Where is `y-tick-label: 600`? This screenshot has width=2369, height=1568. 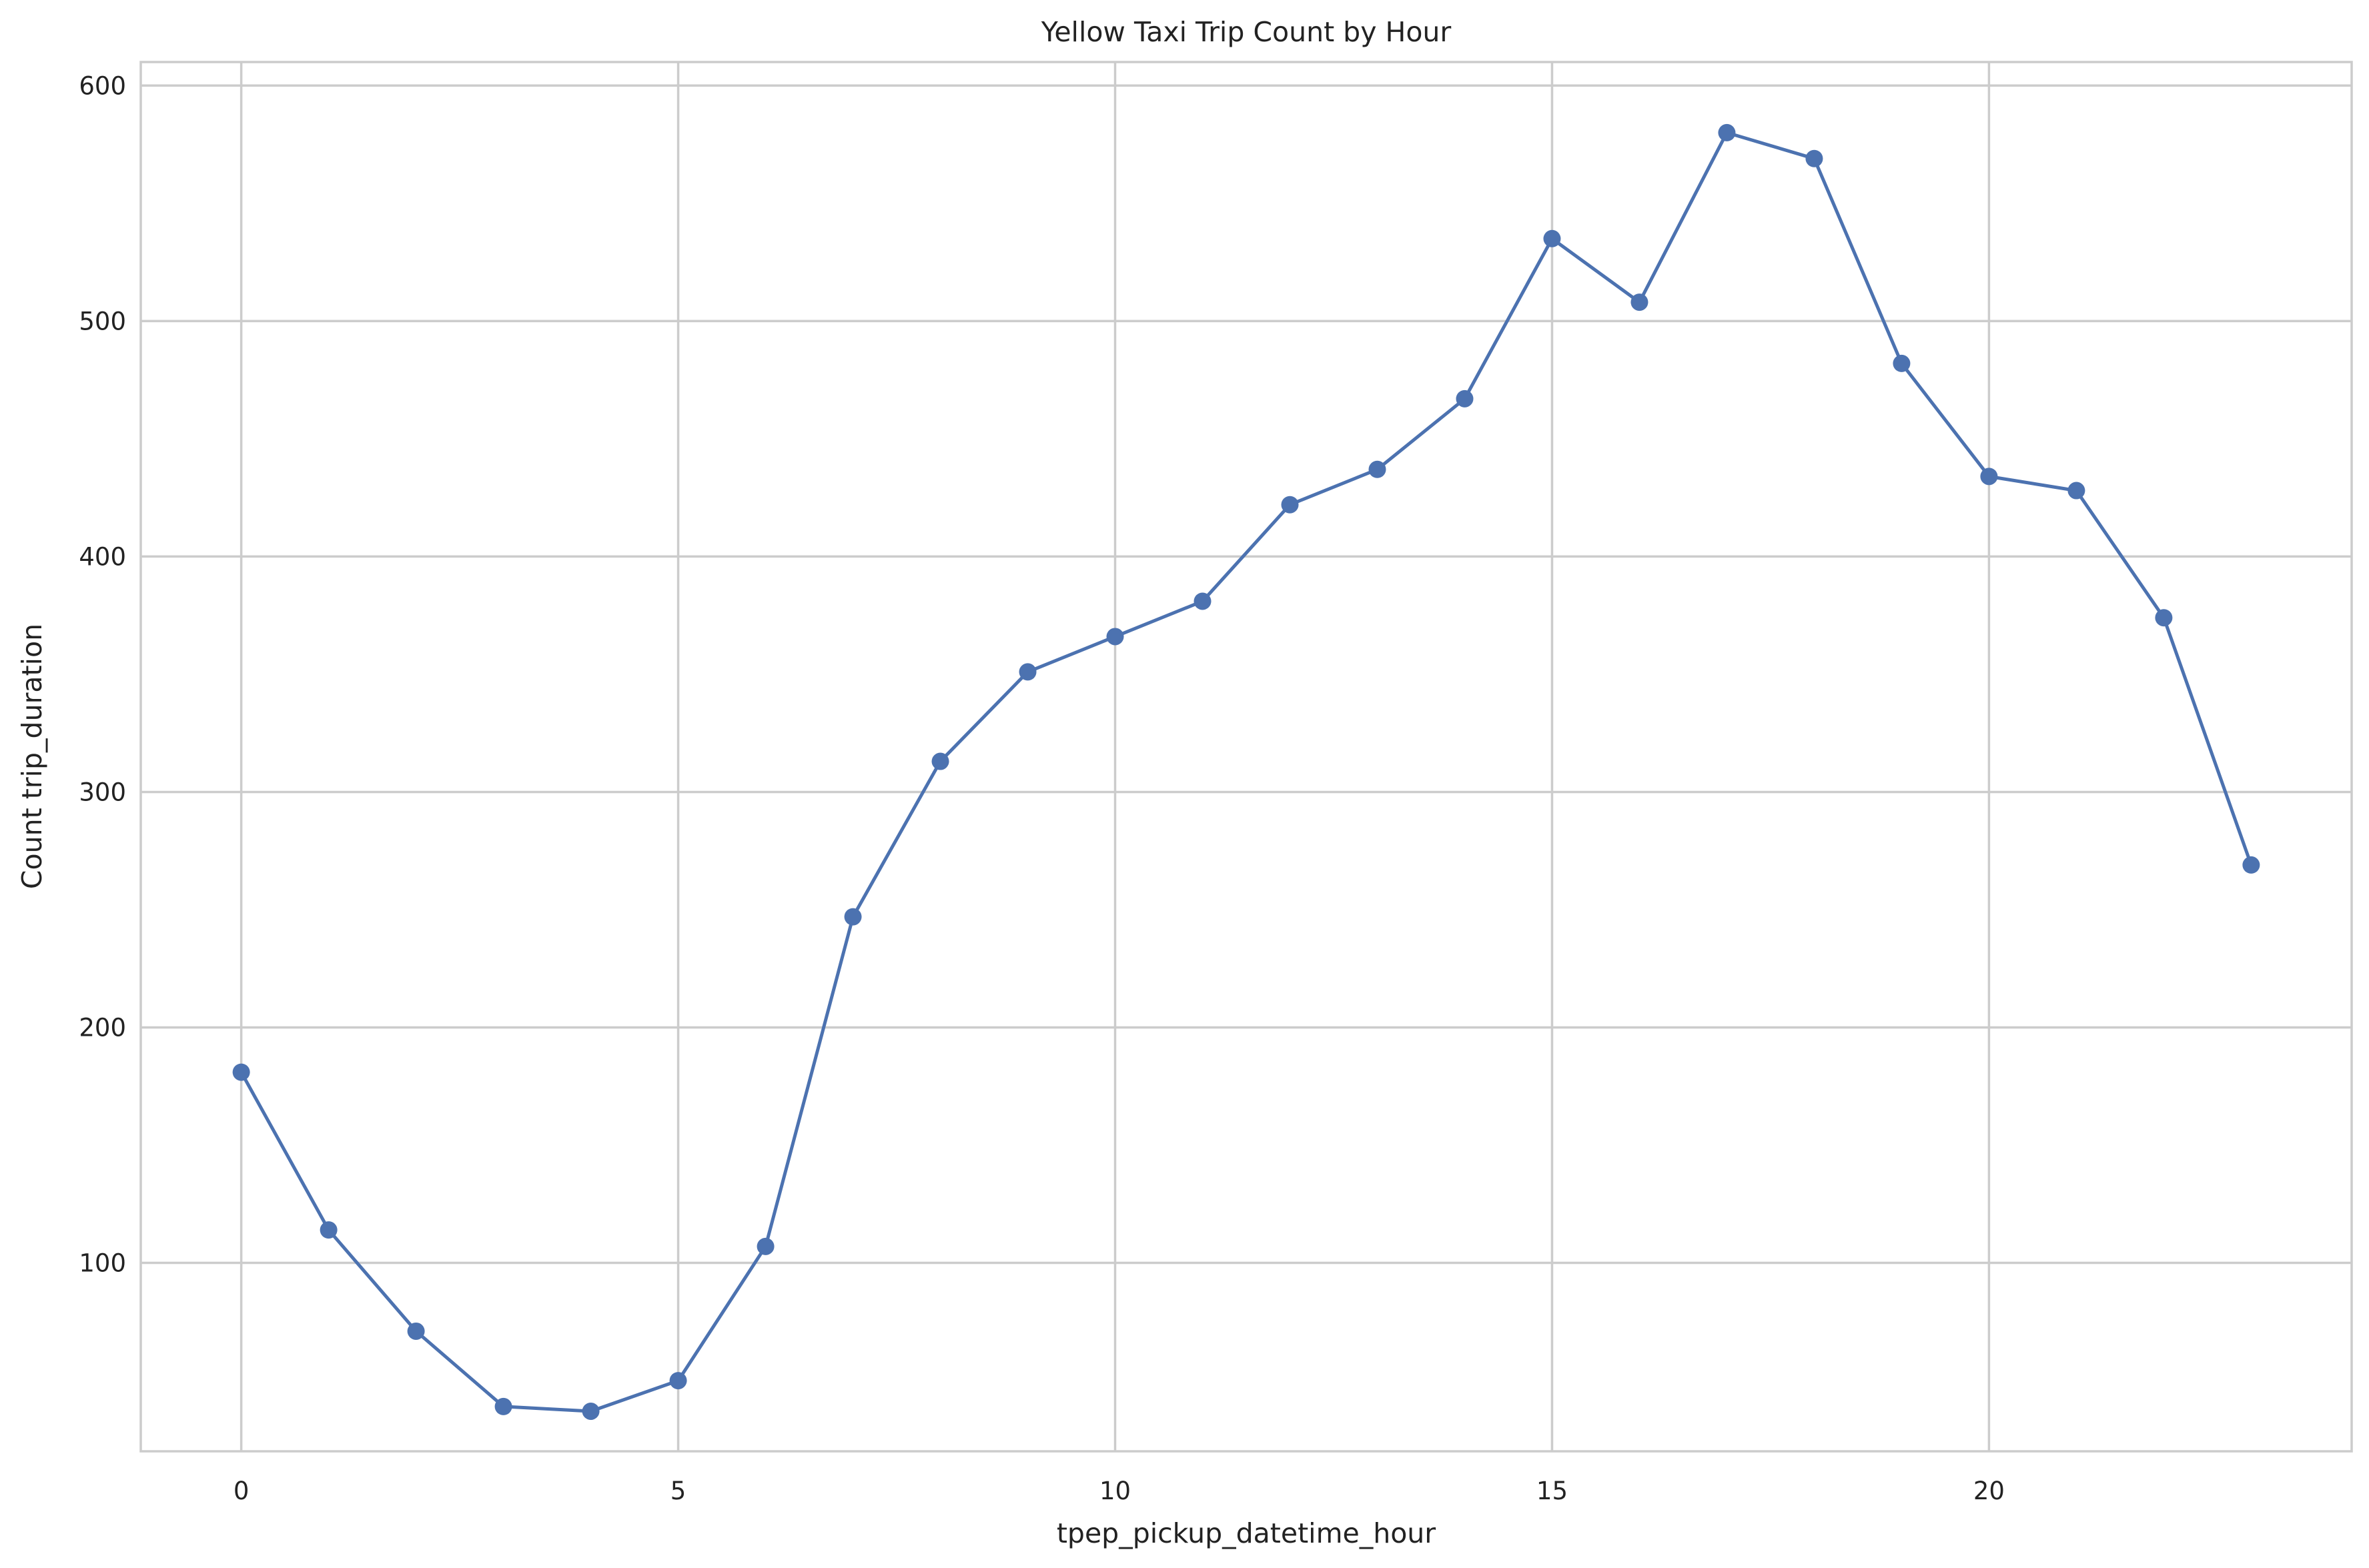
y-tick-label: 600 is located at coordinates (102, 85).